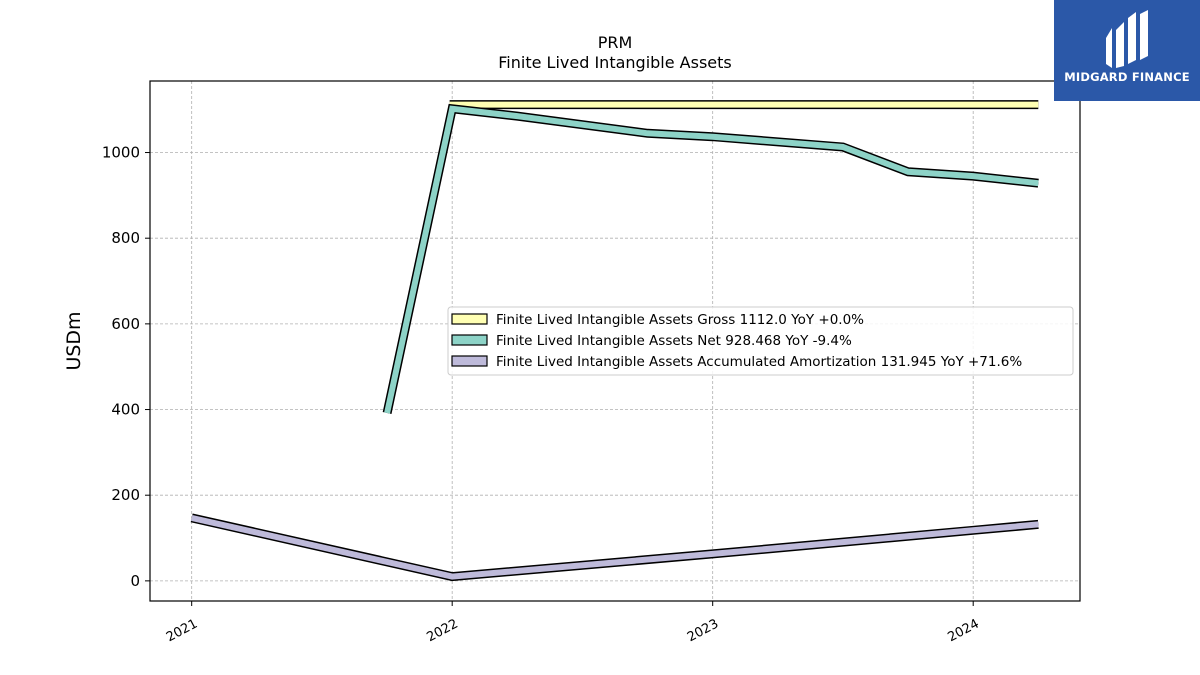  What do you see at coordinates (615, 547) in the screenshot?
I see `series-amortization-line` at bounding box center [615, 547].